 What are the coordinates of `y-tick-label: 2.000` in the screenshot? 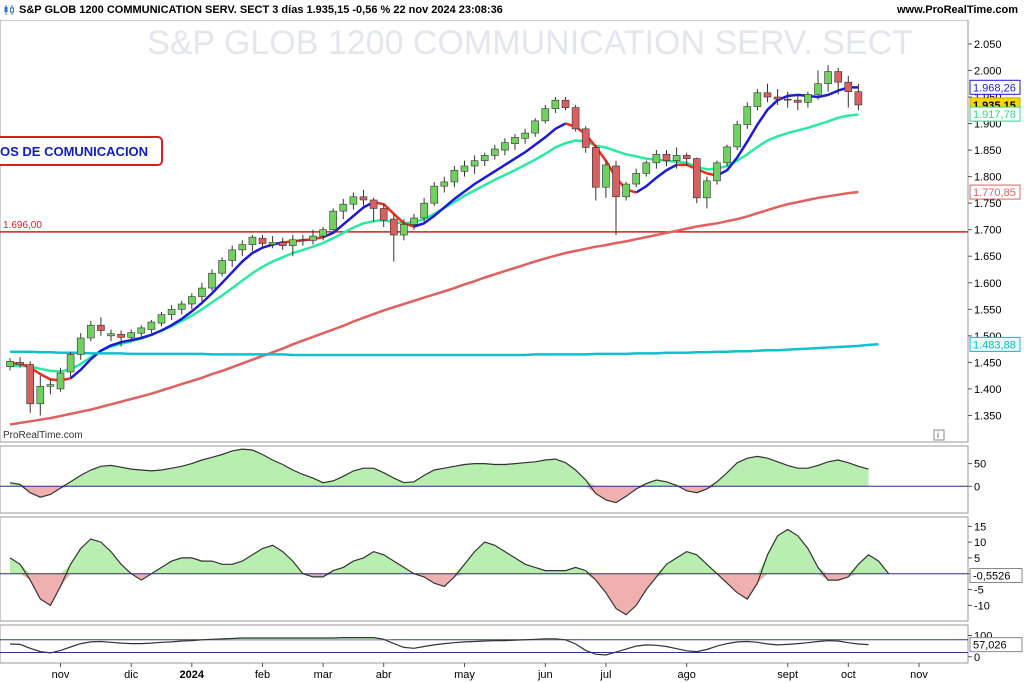 It's located at (988, 71).